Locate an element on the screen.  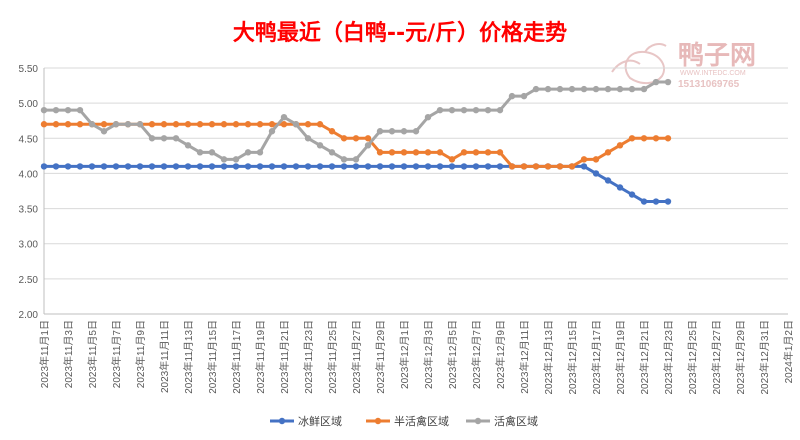
x-tick-label: 2023年11月3日 is located at coordinates (68, 354).